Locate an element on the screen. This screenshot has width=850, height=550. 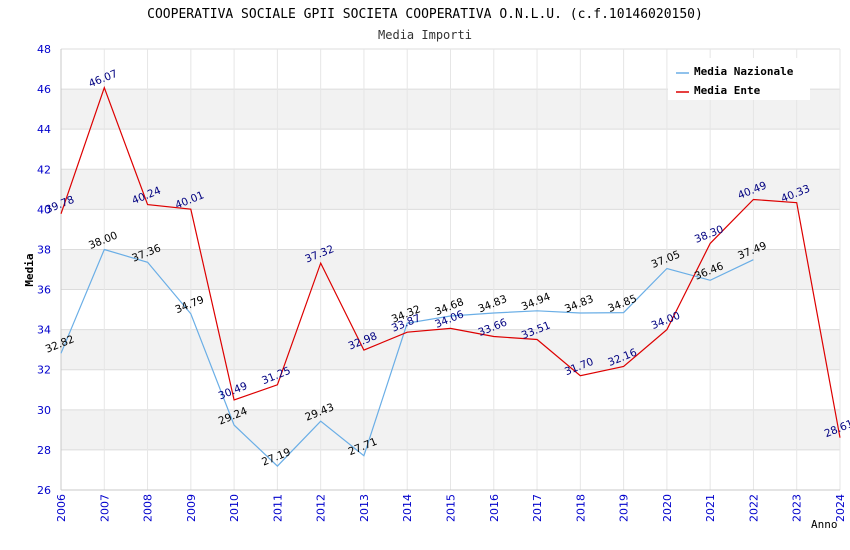
x-tick-label: 2006 is located at coordinates (61, 508).